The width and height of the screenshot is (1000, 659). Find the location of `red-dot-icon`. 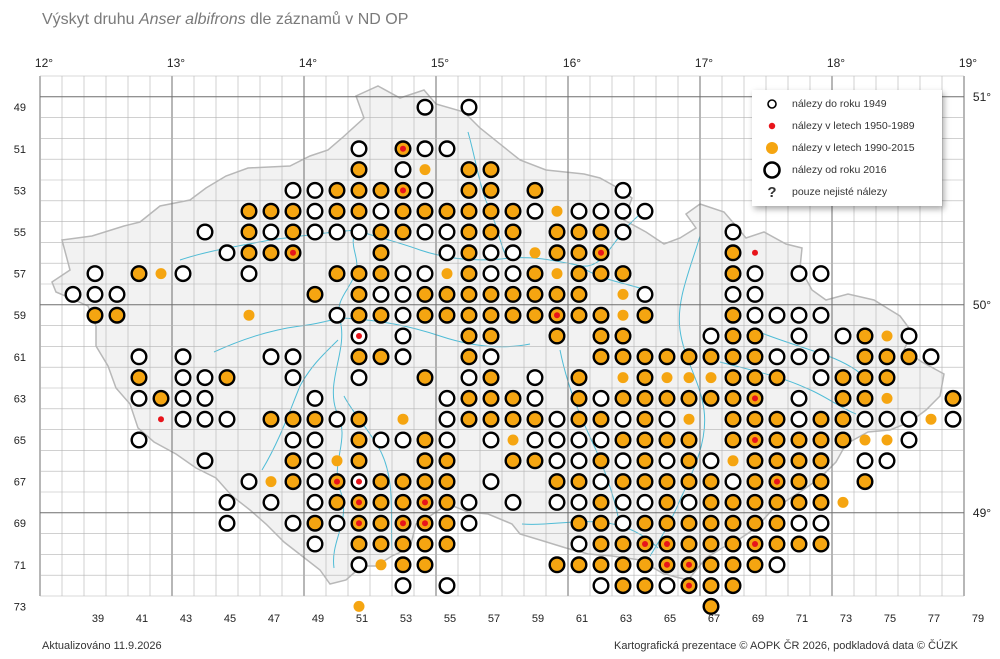

red-dot-icon is located at coordinates (772, 126).